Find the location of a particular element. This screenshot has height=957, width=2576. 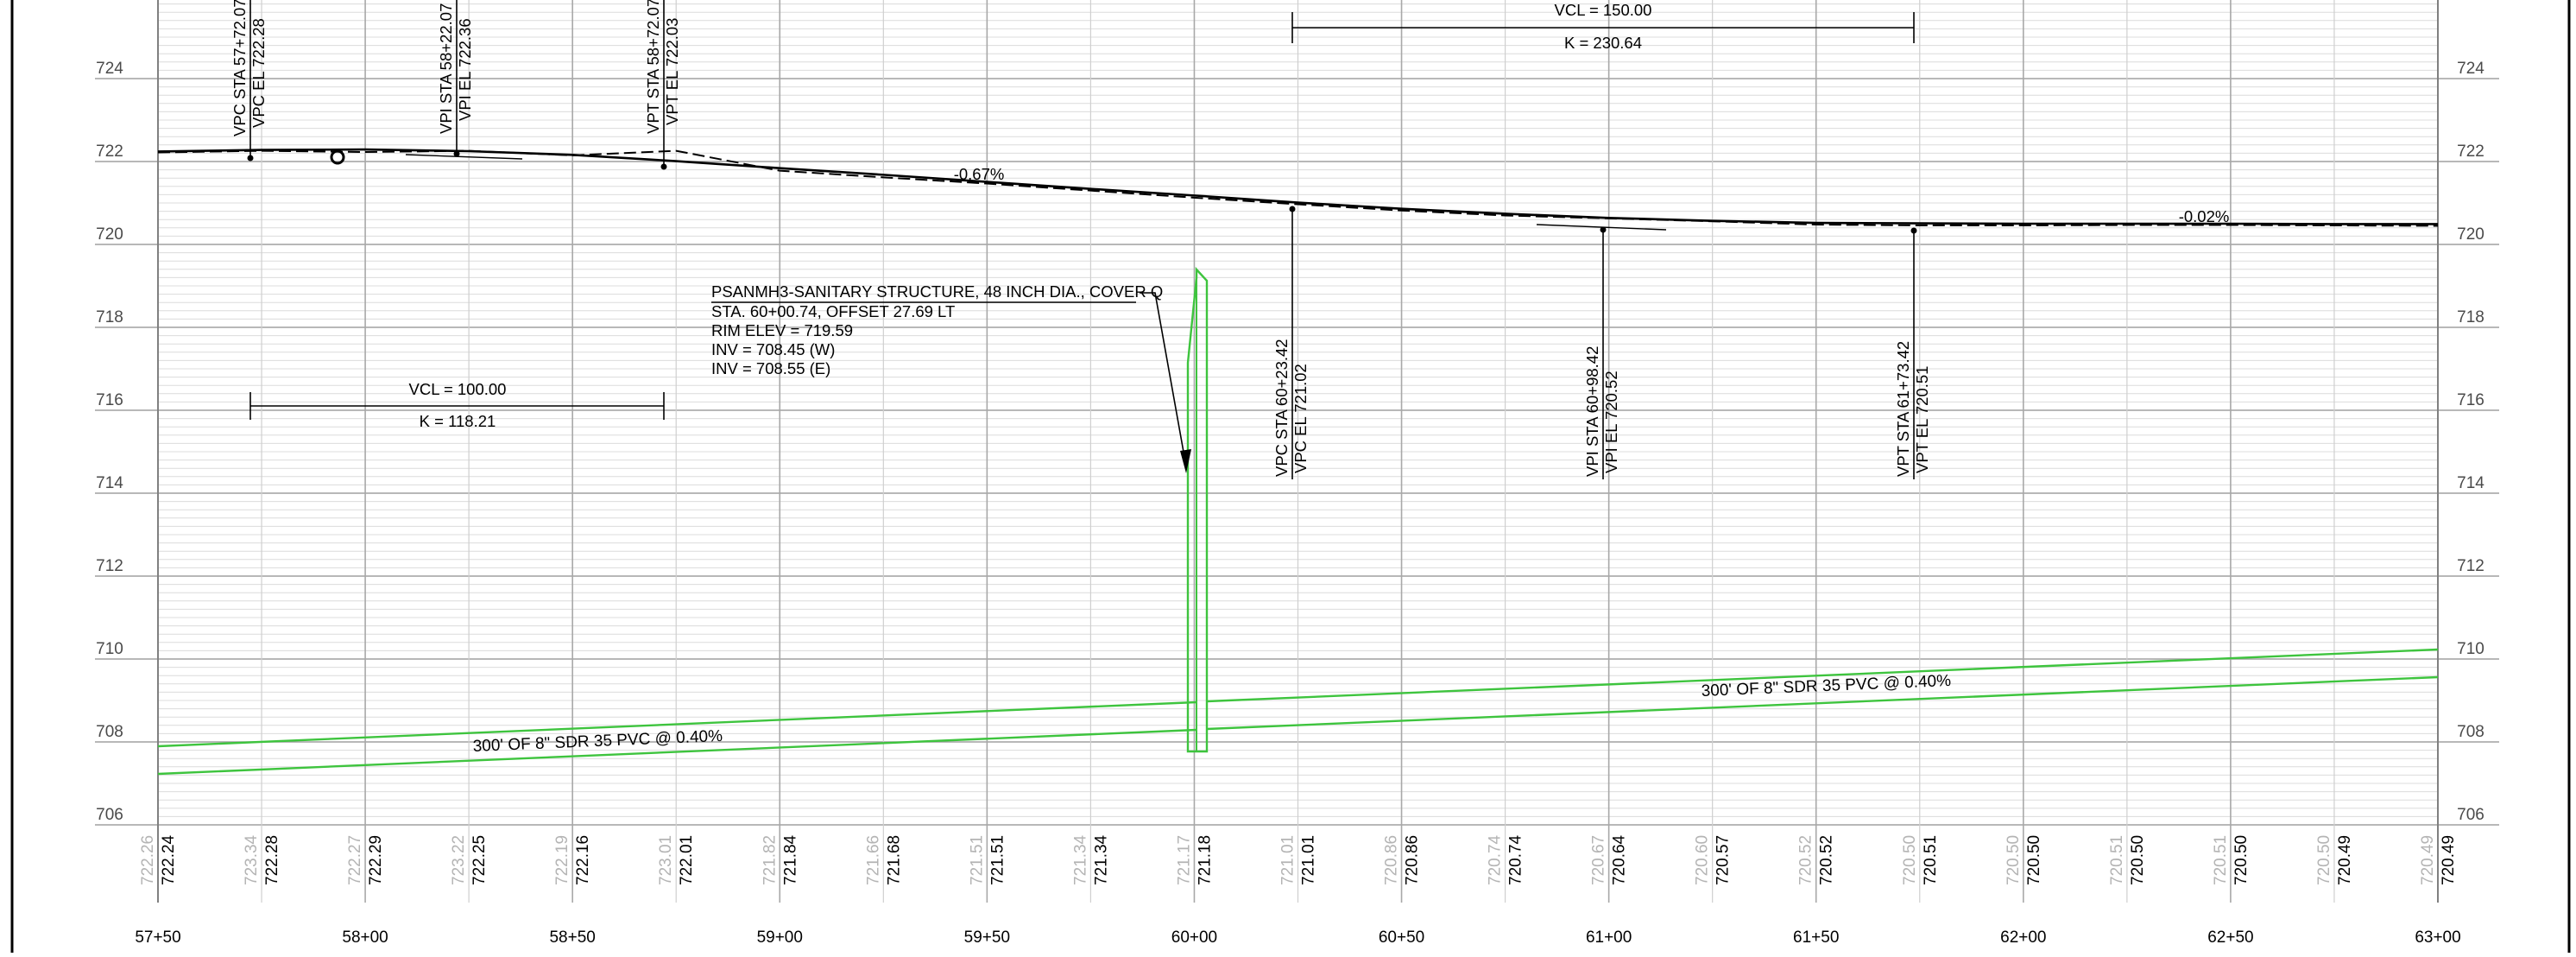

pipe-east-bottom is located at coordinates (1822, 703).